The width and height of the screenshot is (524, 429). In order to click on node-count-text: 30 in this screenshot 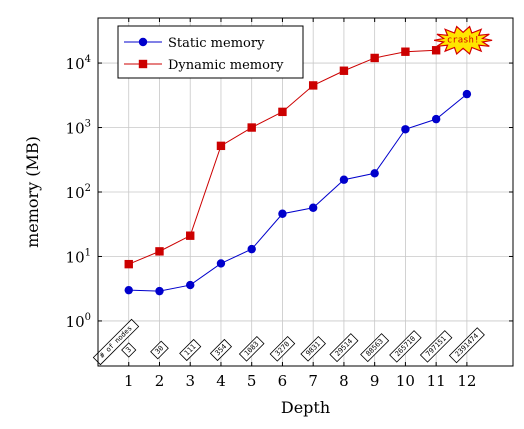, I will do `click(160, 350)`.